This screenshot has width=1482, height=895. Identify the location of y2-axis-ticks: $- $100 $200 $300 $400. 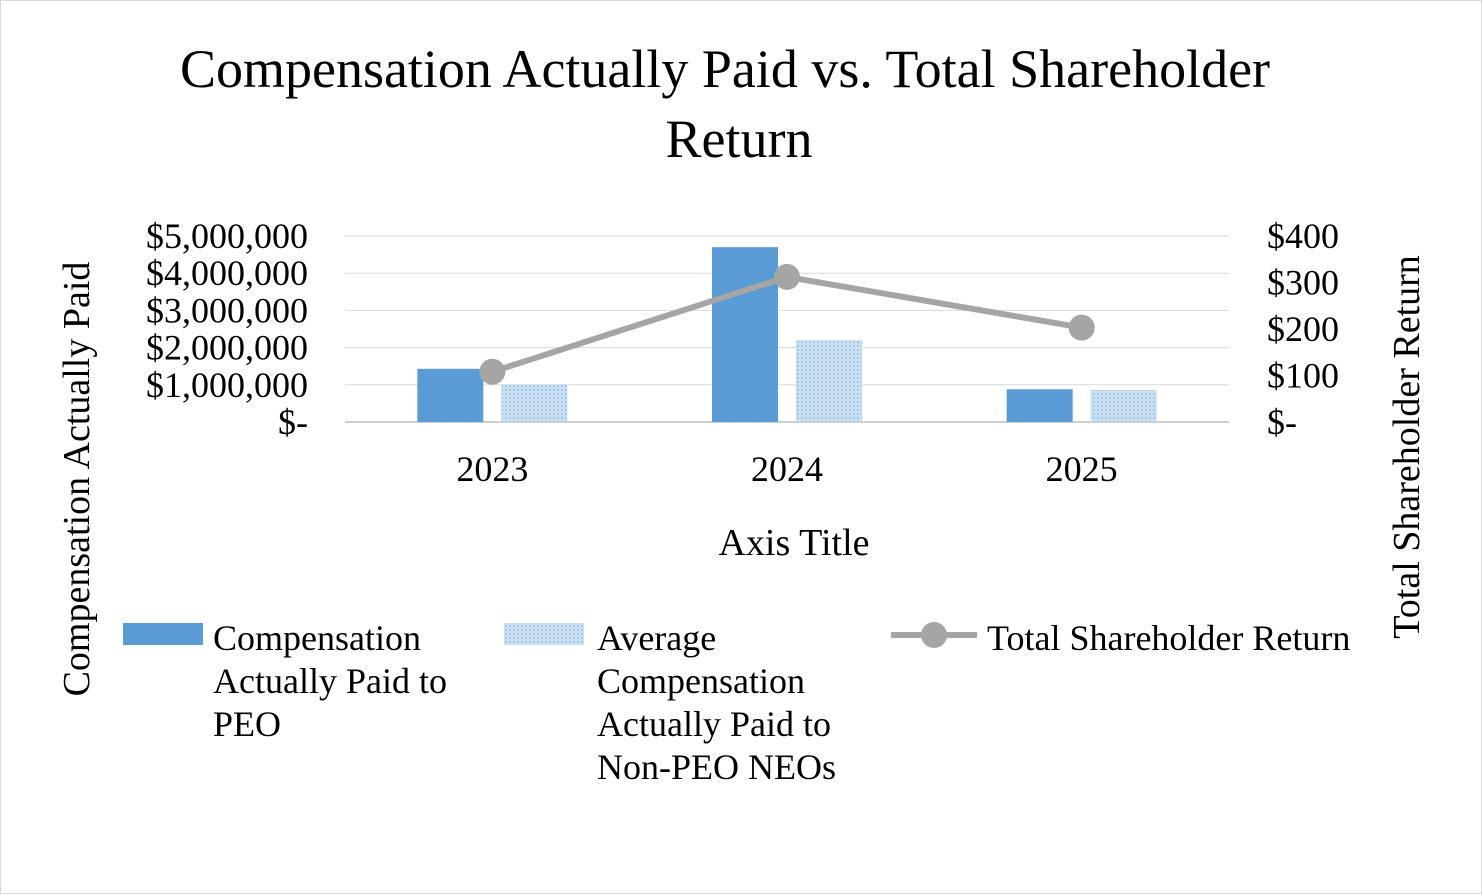
(1303, 329).